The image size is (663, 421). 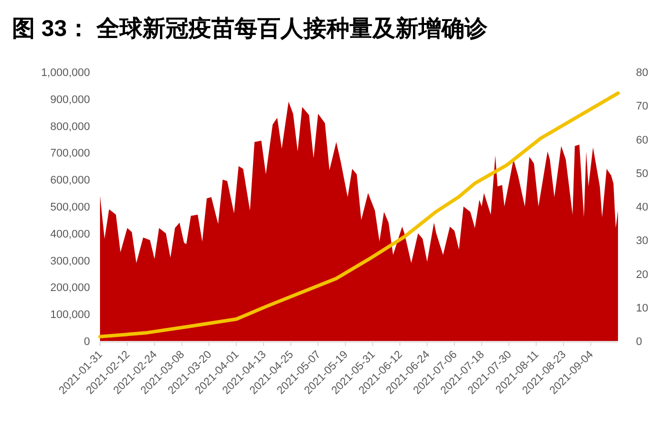 I want to click on y-tick-label: 600,000, so click(x=70, y=180).